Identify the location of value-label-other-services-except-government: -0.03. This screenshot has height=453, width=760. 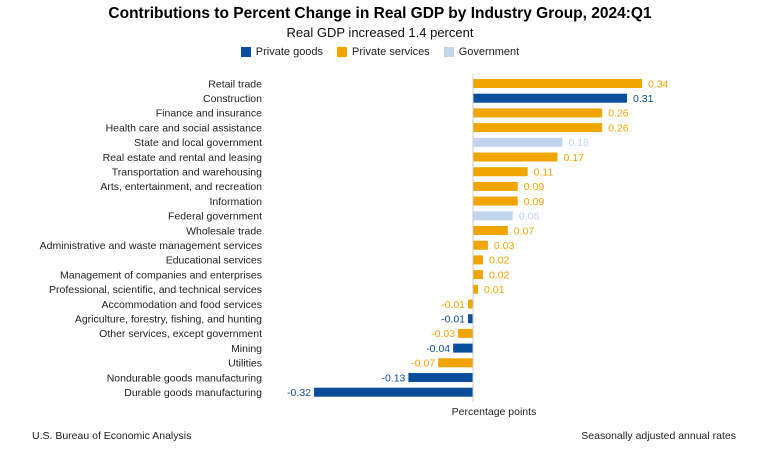
(443, 334).